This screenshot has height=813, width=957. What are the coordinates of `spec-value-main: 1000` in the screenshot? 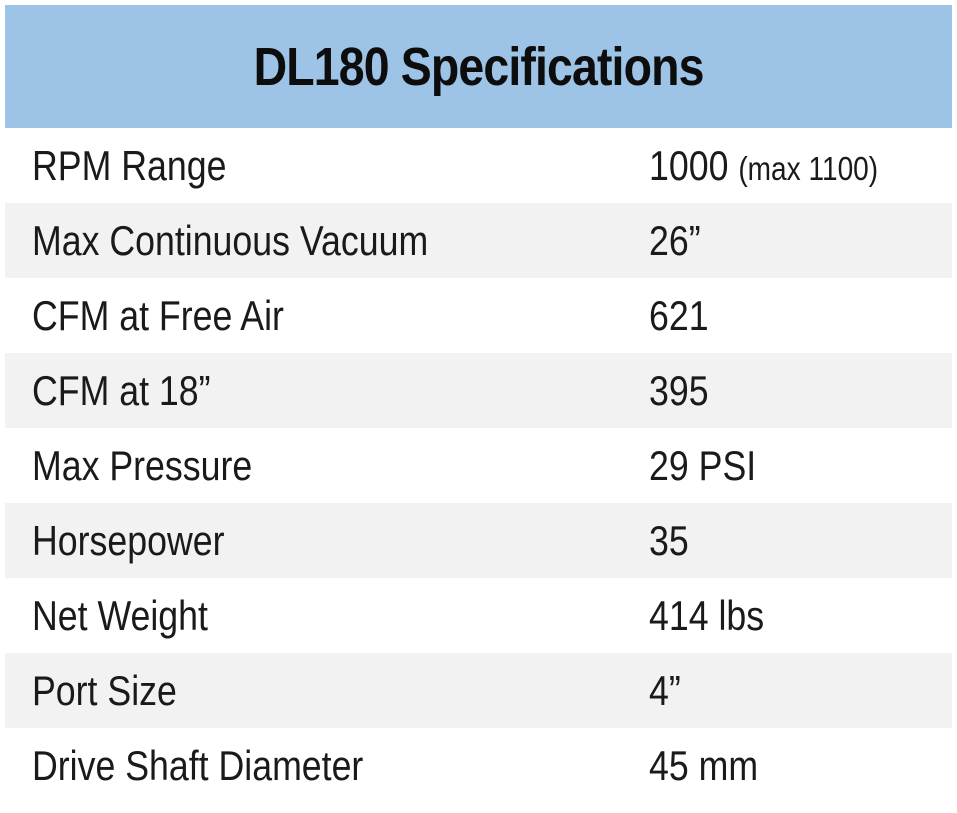 It's located at (689, 165).